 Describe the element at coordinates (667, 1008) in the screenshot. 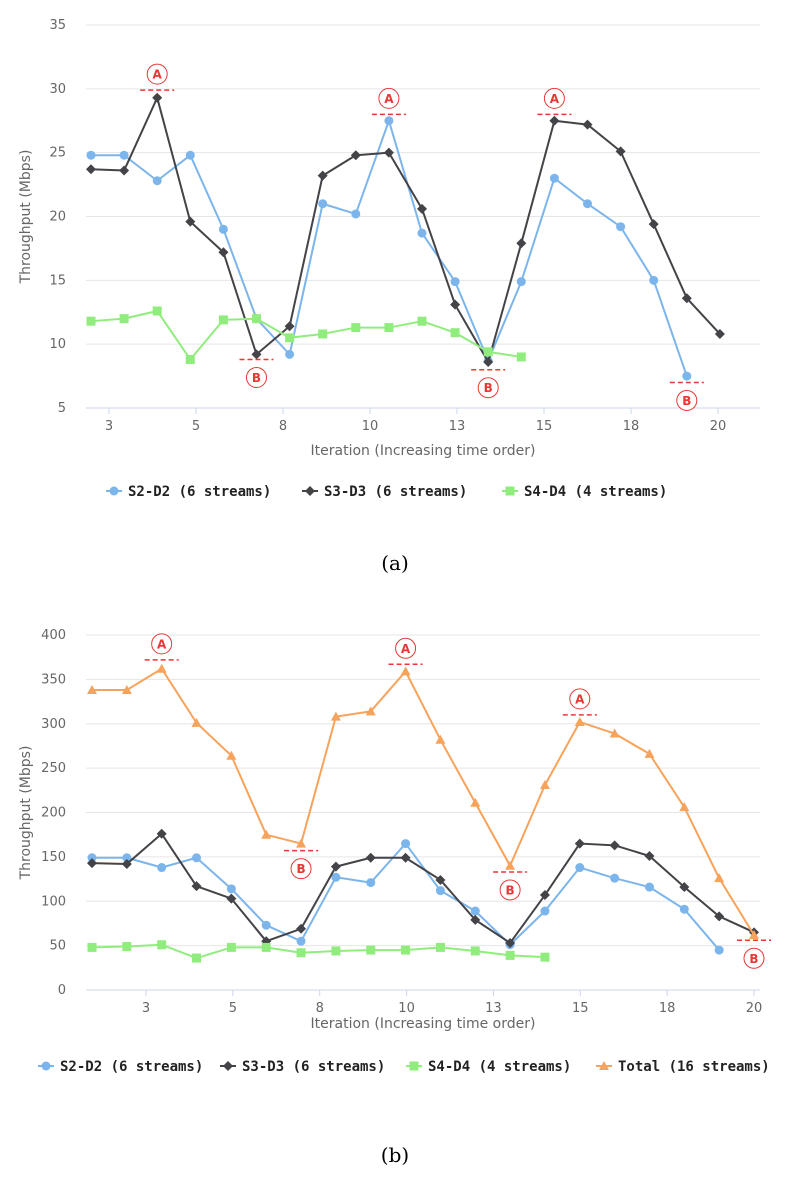

I see `x-tick-label: 18` at that location.